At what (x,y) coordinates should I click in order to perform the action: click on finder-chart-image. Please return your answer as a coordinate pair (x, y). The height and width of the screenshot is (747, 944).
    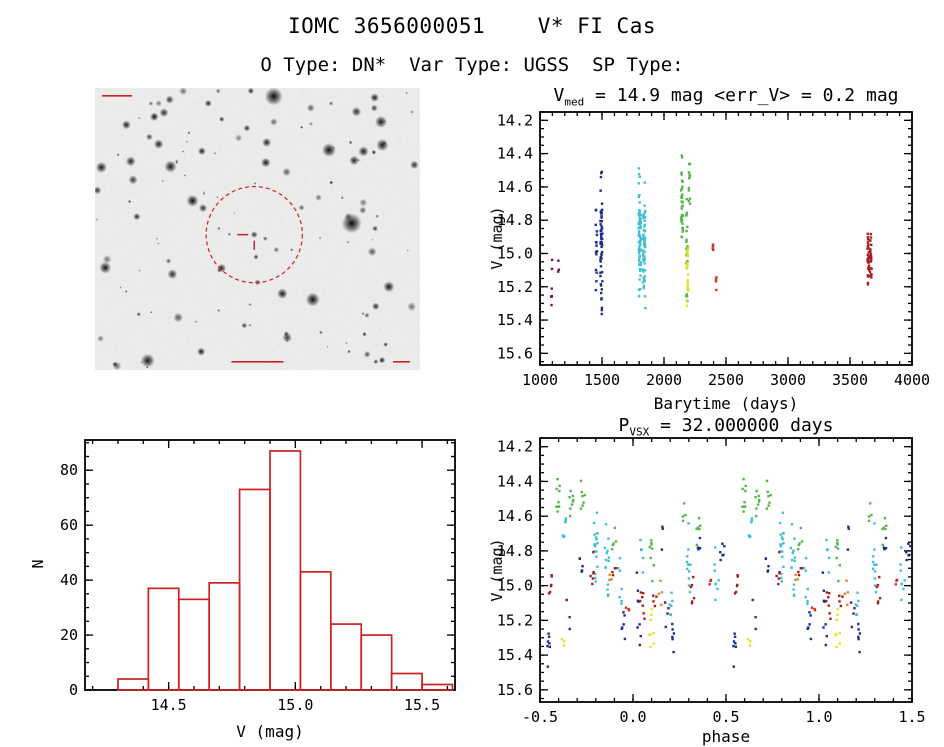
    Looking at the image, I should click on (257, 229).